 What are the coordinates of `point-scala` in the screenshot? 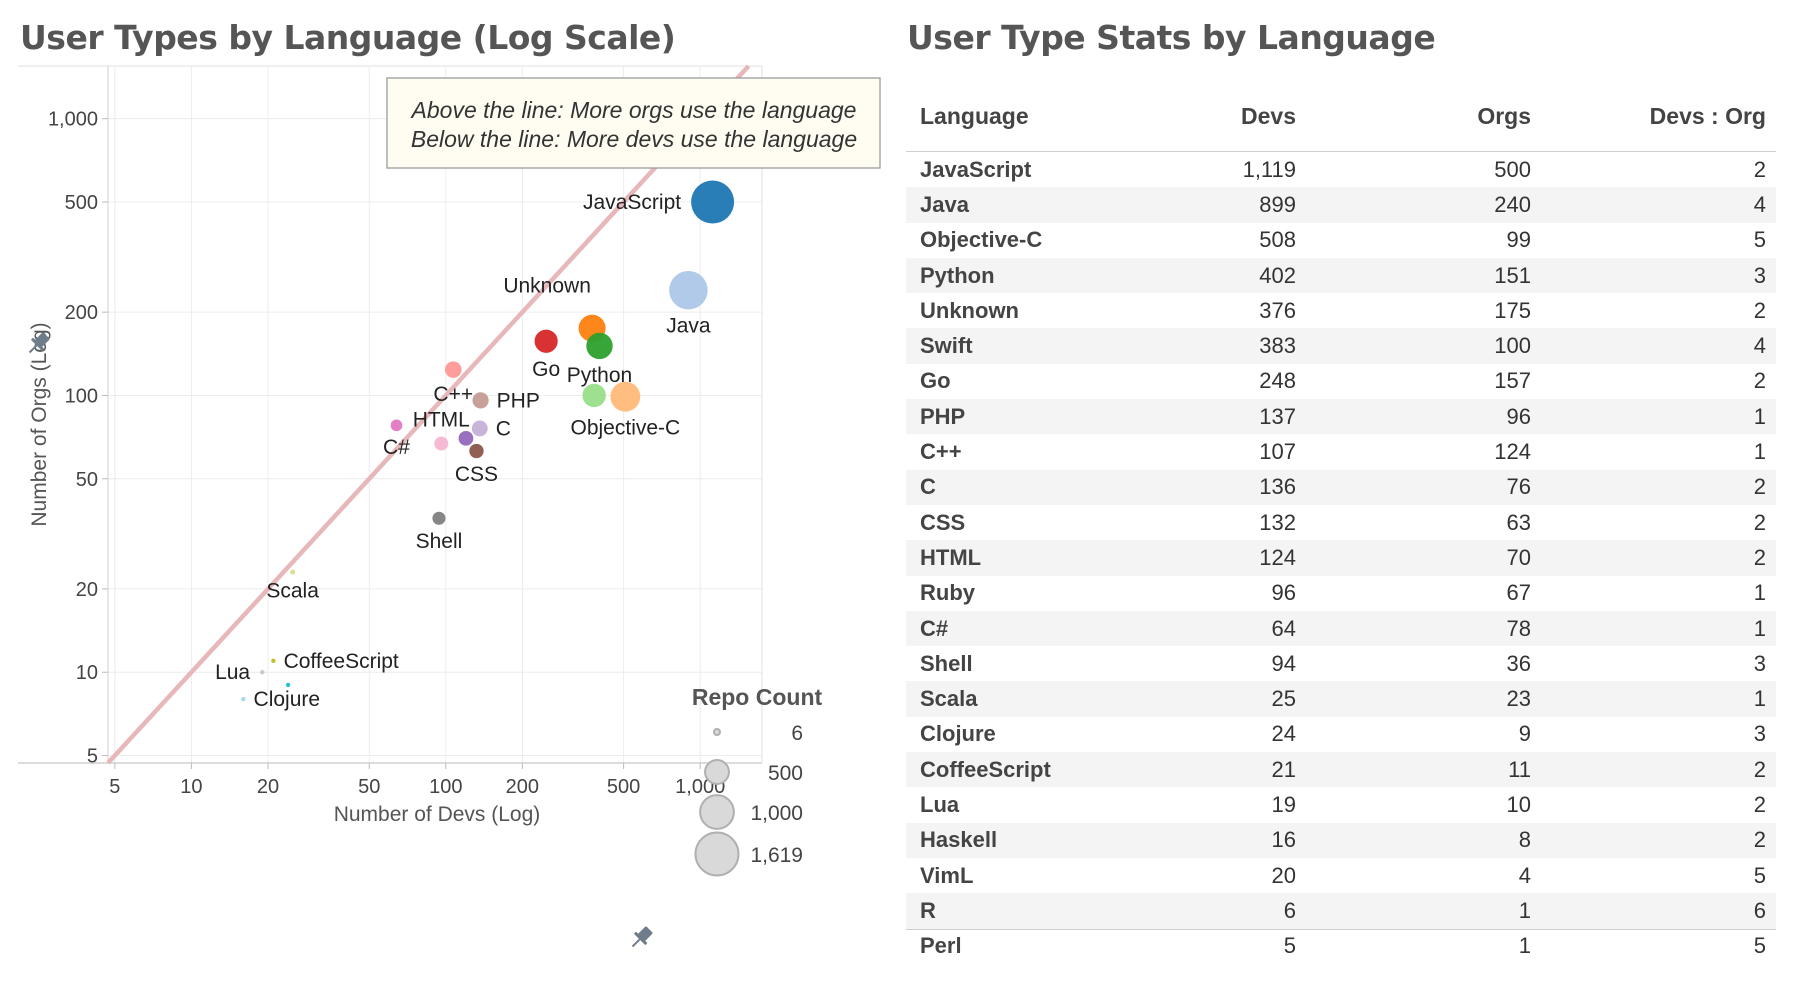 It's located at (293, 572).